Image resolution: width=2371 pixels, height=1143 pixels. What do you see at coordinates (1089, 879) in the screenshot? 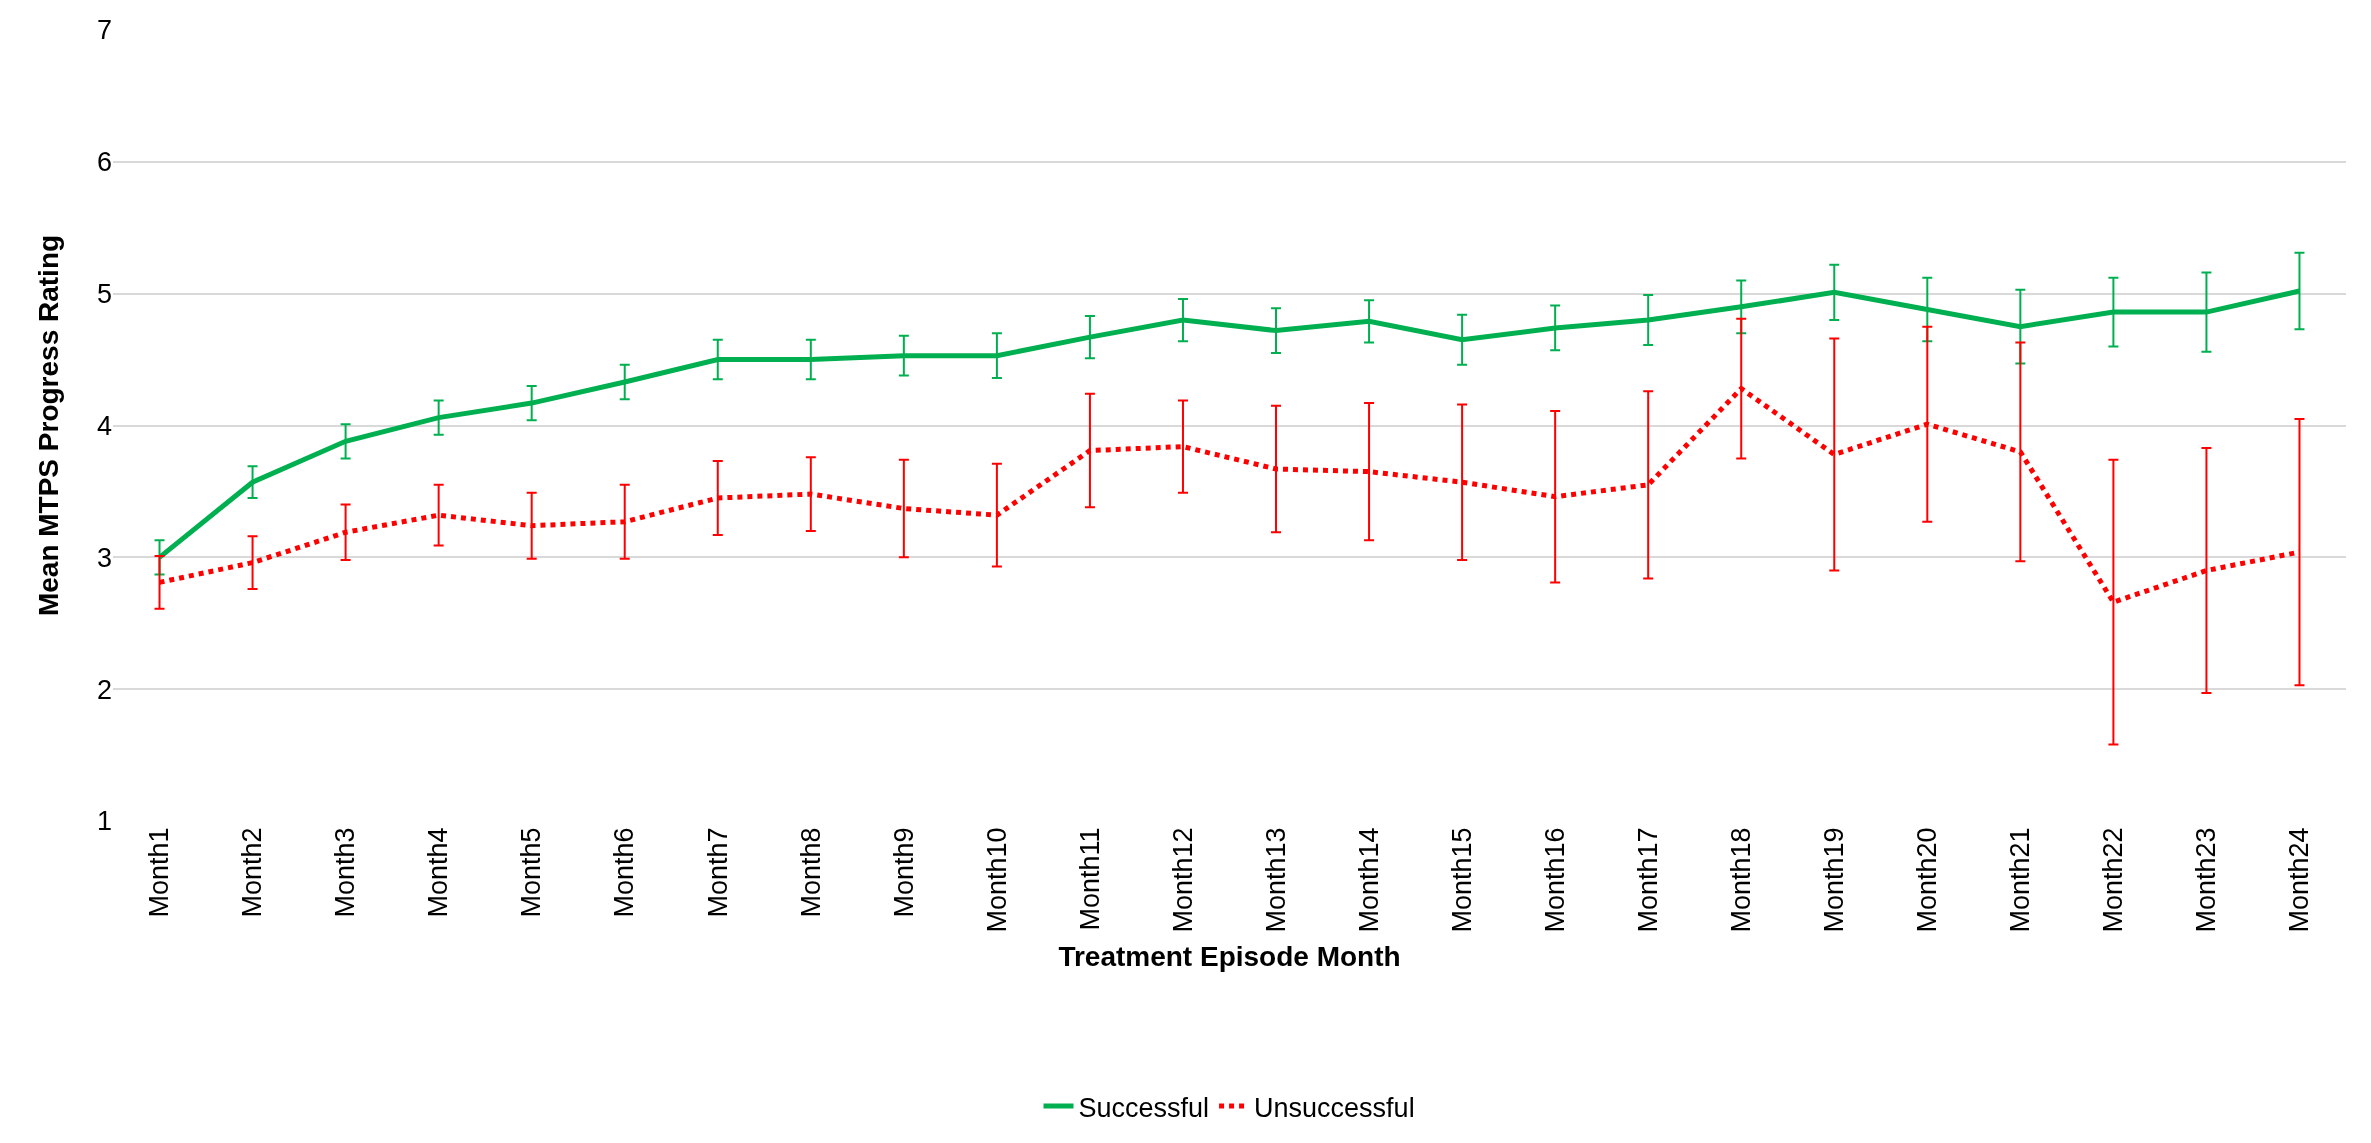
I see `x-tick-label: Month11` at bounding box center [1089, 879].